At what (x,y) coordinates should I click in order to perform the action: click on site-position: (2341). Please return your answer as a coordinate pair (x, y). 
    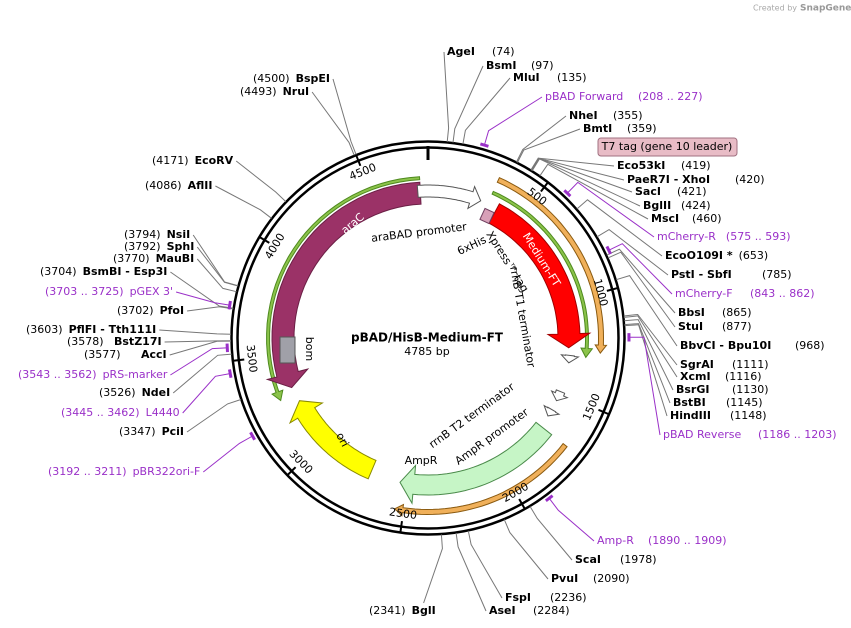
    Looking at the image, I should click on (387, 610).